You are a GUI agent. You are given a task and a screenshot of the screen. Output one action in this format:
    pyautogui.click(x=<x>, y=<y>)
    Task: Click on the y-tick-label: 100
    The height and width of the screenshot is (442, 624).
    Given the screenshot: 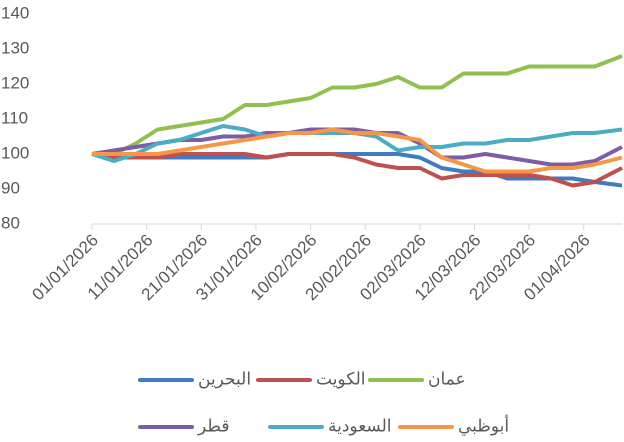 What is the action you would take?
    pyautogui.click(x=15, y=152)
    